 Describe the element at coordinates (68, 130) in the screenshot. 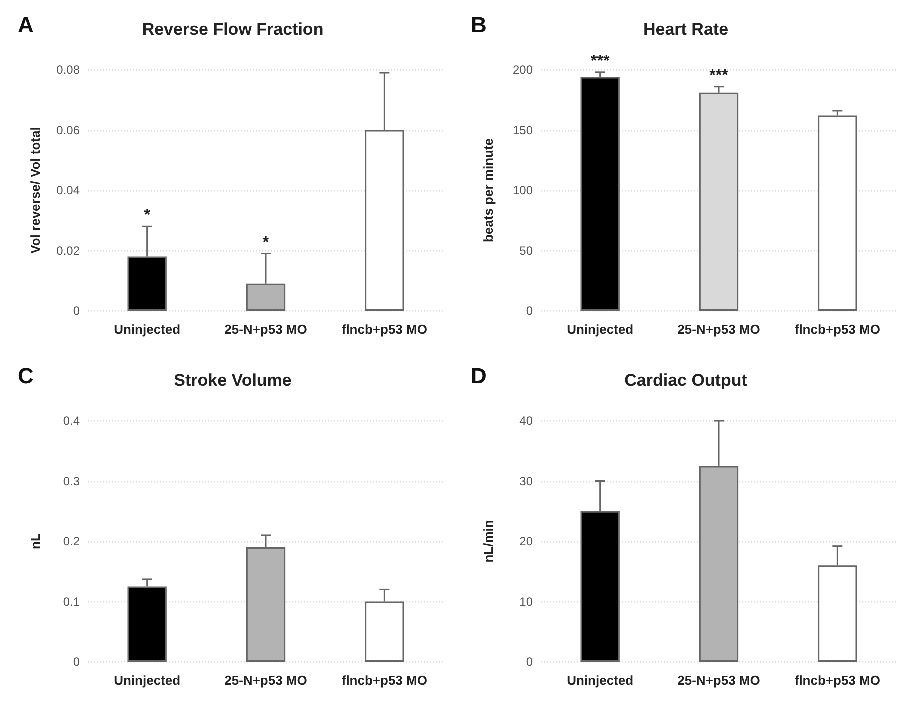

I see `y-tick-label: 0.06` at that location.